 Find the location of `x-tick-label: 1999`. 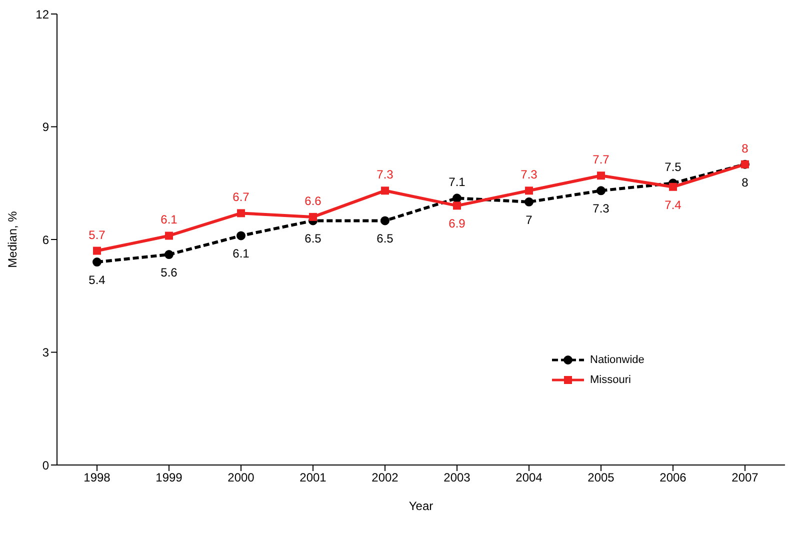

x-tick-label: 1999 is located at coordinates (169, 477).